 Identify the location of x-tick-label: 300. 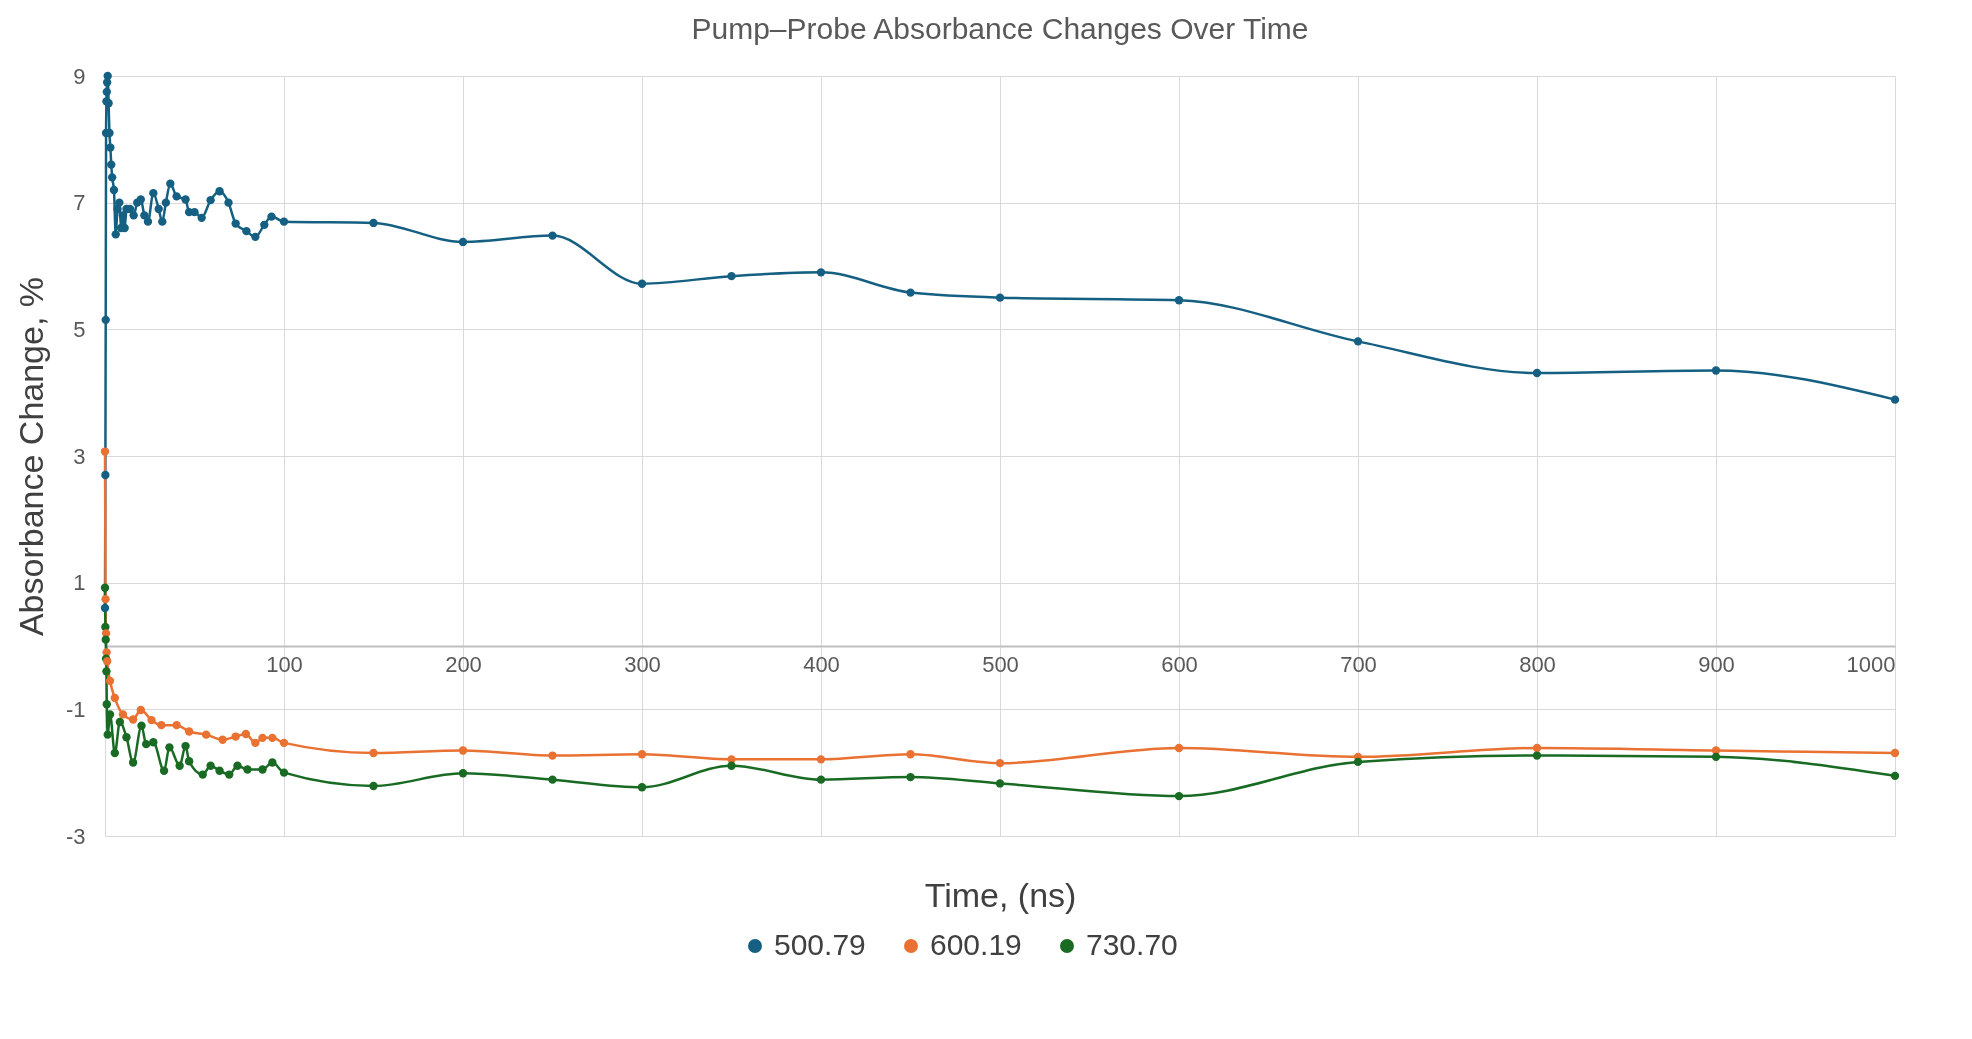
(642, 664).